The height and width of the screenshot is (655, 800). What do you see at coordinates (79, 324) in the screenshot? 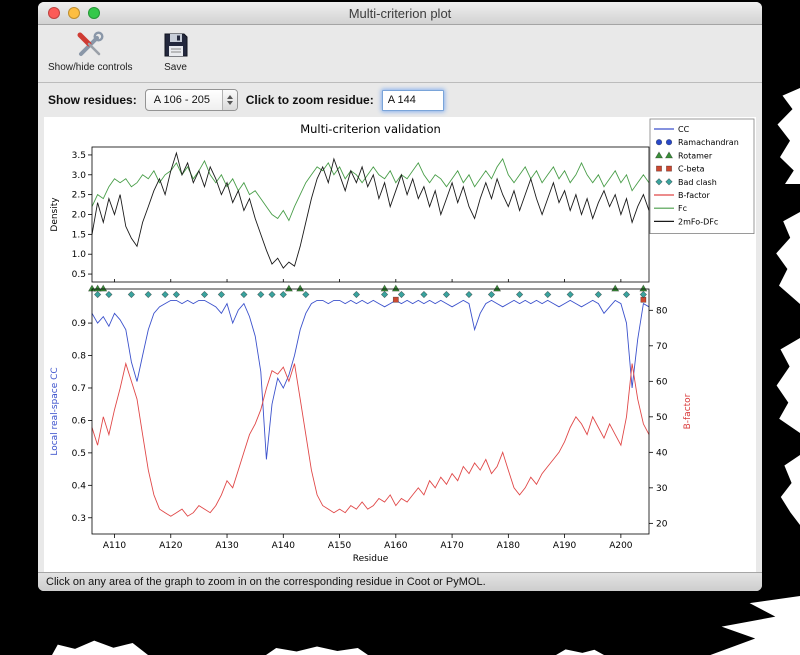
I see `svg-text: 0.9` at bounding box center [79, 324].